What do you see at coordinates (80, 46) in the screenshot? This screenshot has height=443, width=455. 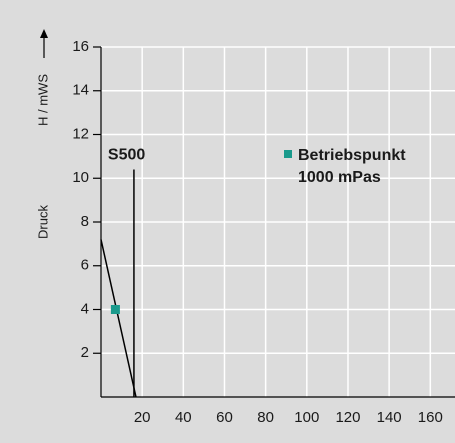 I see `y-tick-label: 16` at bounding box center [80, 46].